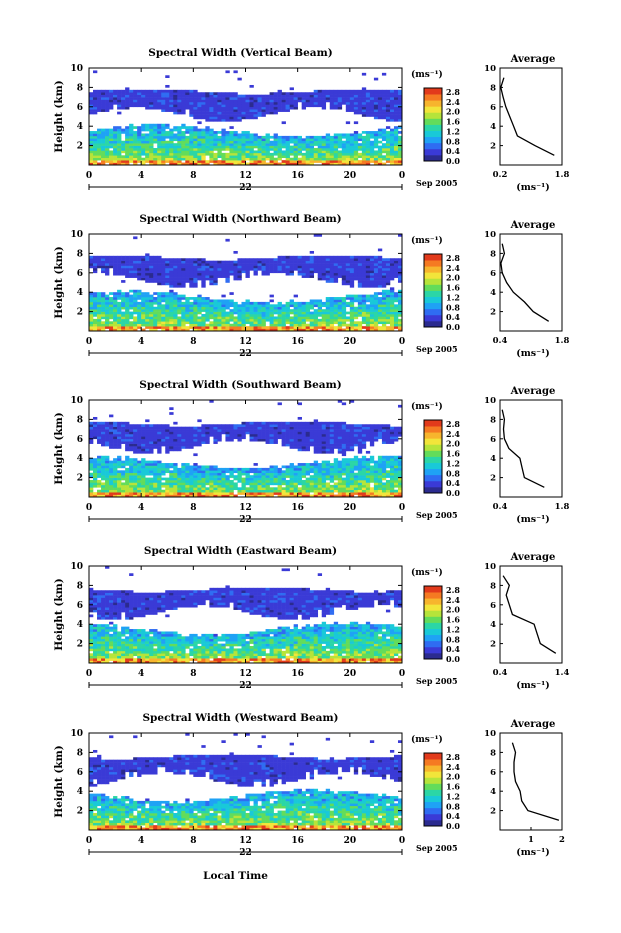 The height and width of the screenshot is (933, 621). Describe the element at coordinates (402, 176) in the screenshot. I see `panel1-x-tick-label: 0` at that location.